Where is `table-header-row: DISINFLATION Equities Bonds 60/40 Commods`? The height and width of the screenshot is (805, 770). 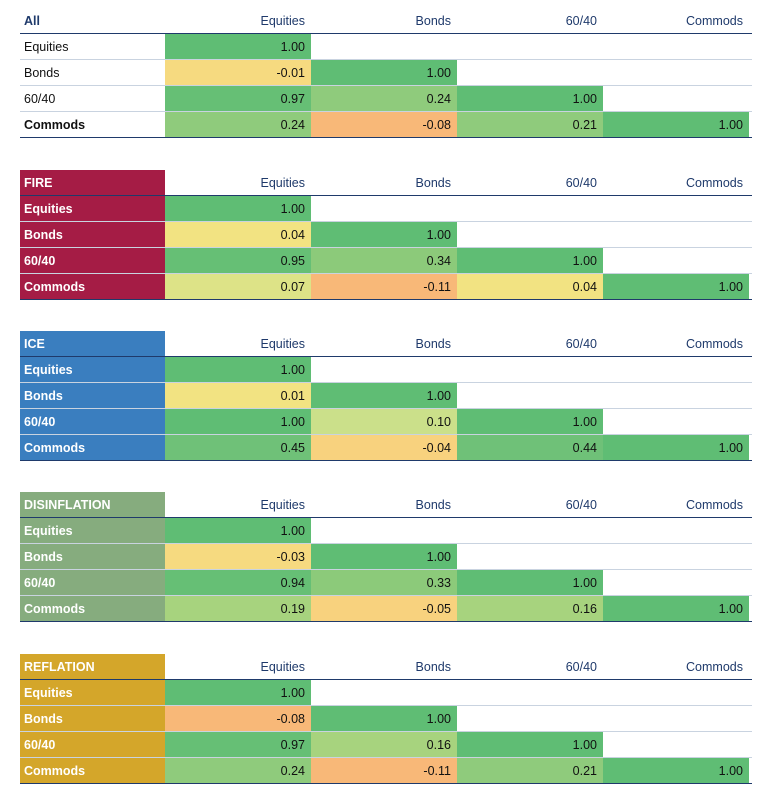
table-header-row: DISINFLATION Equities Bonds 60/40 Commods is located at coordinates (386, 505).